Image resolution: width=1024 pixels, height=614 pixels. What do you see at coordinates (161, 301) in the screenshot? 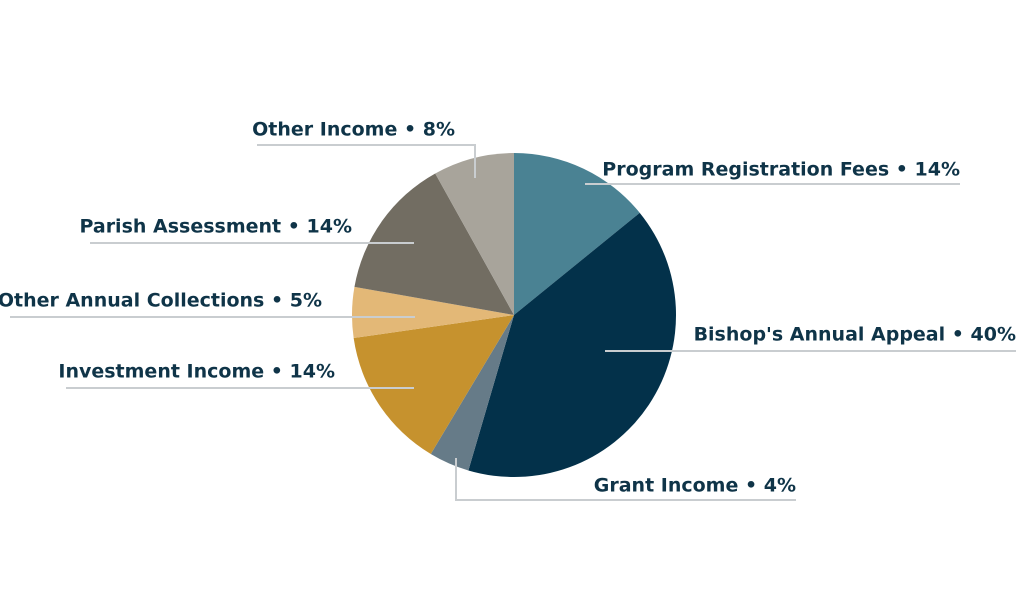
I see `slice-label-other-annual-collections: Other Annual Collections • 5%` at bounding box center [161, 301].